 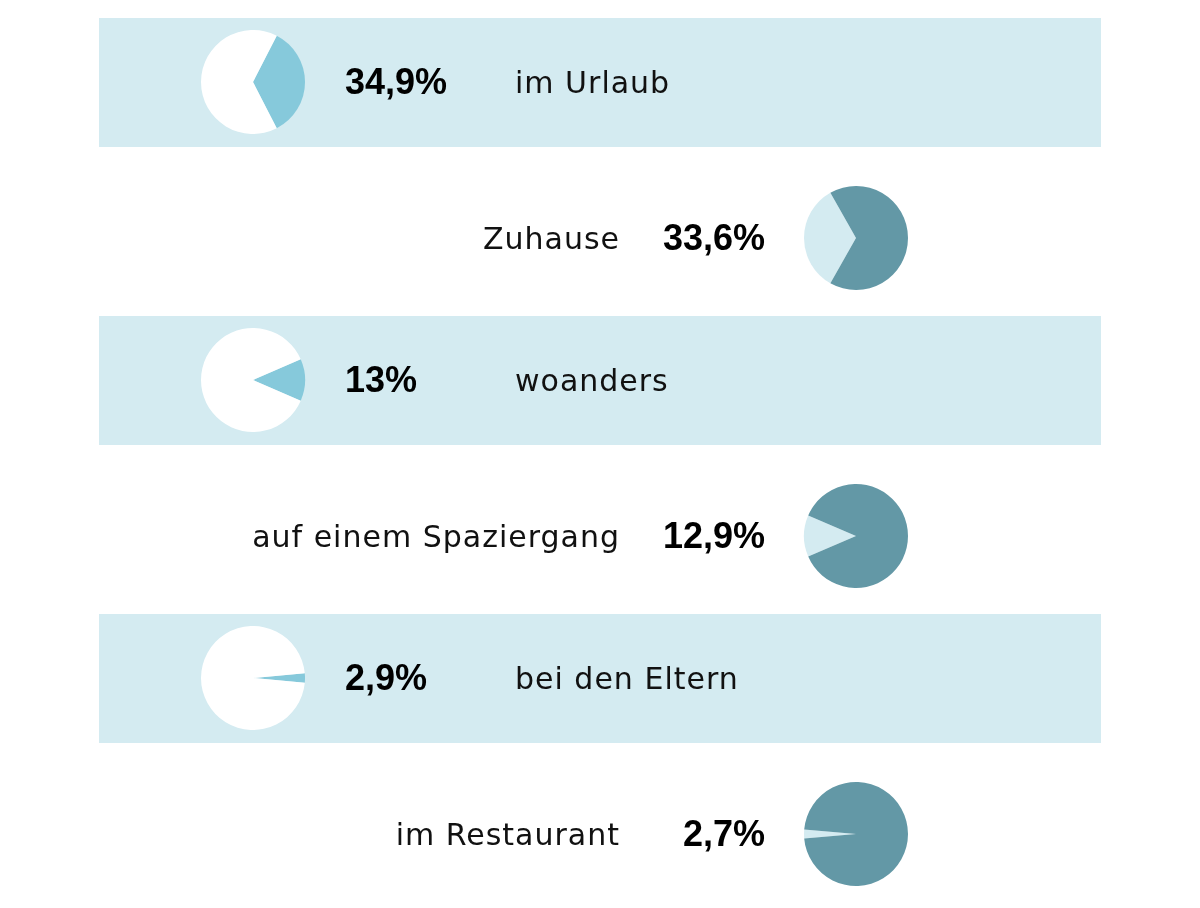 What do you see at coordinates (386, 677) in the screenshot?
I see `data-label: 2,9%` at bounding box center [386, 677].